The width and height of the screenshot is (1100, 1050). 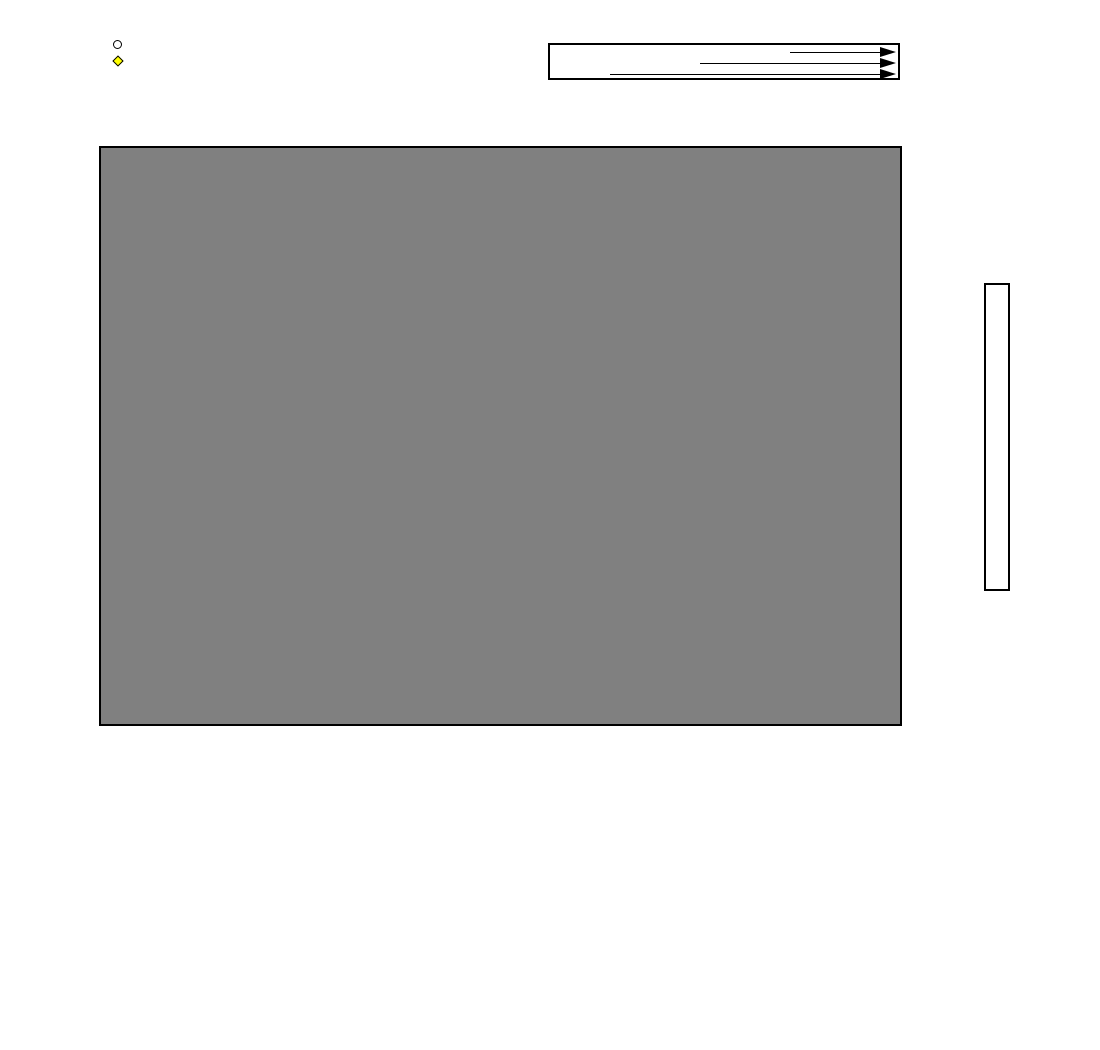 I want to click on vector-scale-legend, so click(x=724, y=61).